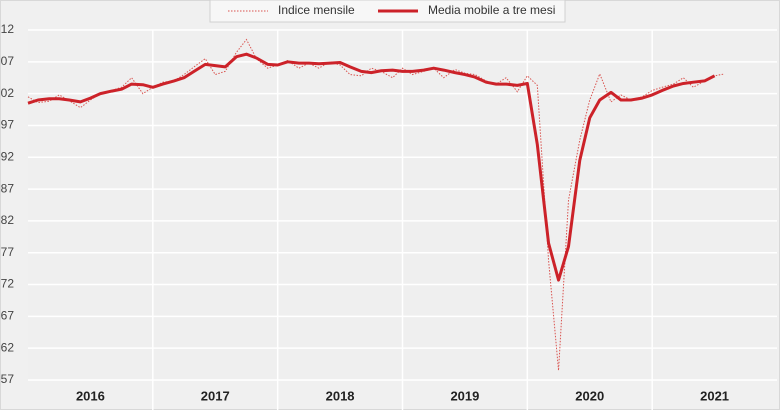  Describe the element at coordinates (8, 156) in the screenshot. I see `y-tick-label: 92` at that location.